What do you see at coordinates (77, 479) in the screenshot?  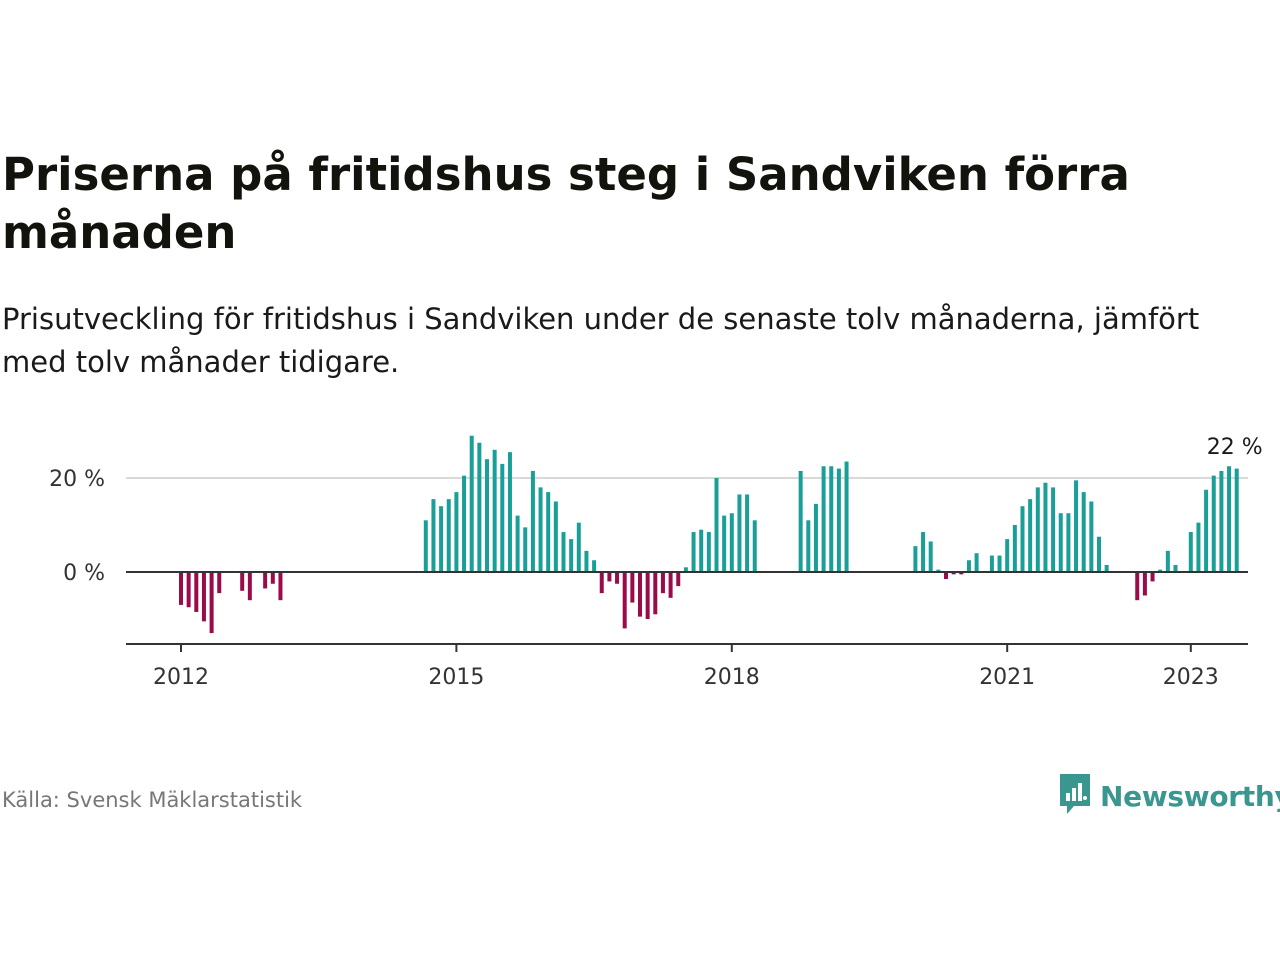 I see `y-tick-label: 20 %` at bounding box center [77, 479].